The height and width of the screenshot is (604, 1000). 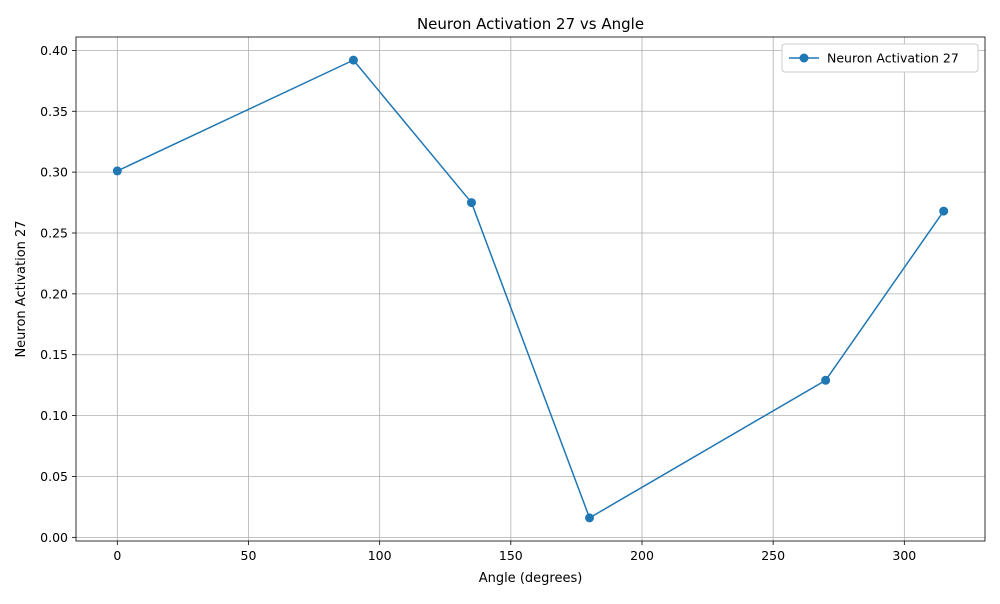 What do you see at coordinates (54, 111) in the screenshot?
I see `y-tick-label: 0.35` at bounding box center [54, 111].